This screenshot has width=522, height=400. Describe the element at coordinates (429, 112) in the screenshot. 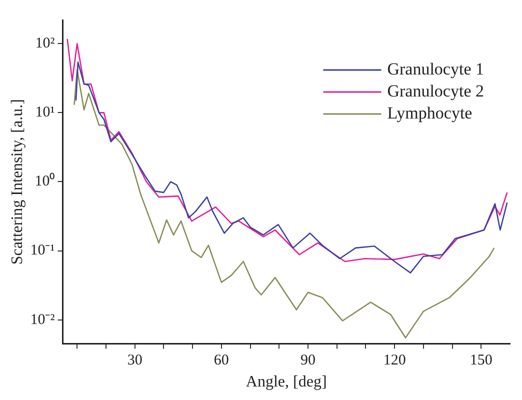

I see `legend-label: Lymphocyte` at that location.